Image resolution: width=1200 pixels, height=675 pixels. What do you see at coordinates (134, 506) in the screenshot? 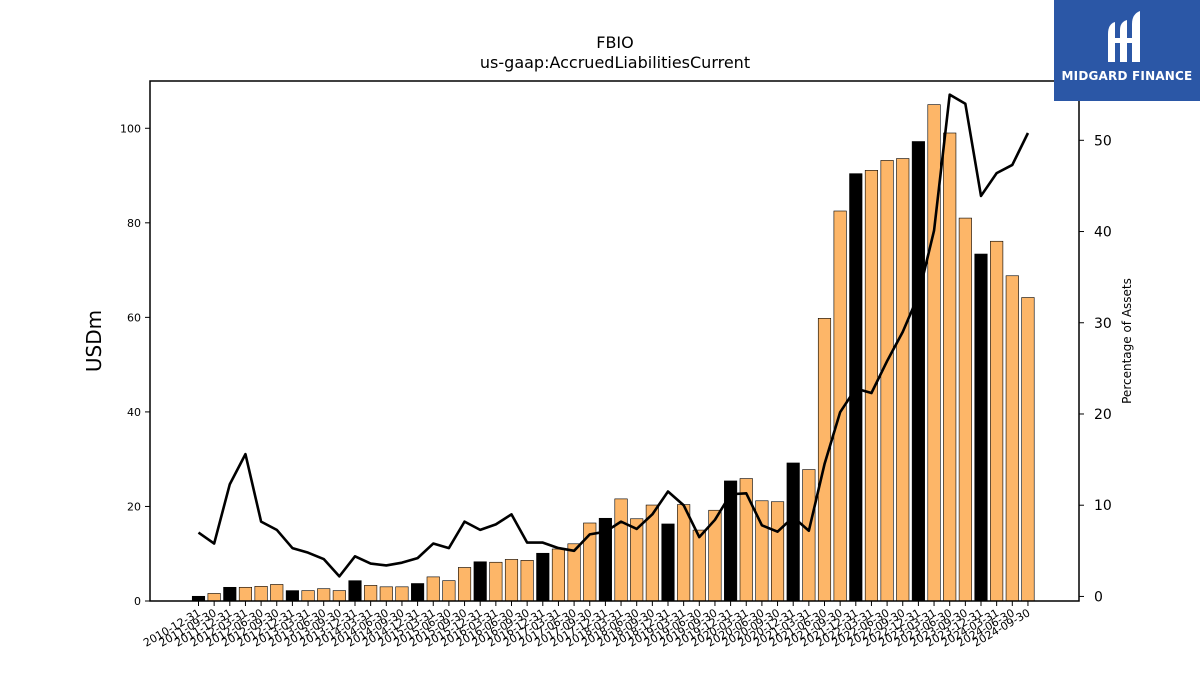
I see `y-tick-label: 20` at bounding box center [134, 506].